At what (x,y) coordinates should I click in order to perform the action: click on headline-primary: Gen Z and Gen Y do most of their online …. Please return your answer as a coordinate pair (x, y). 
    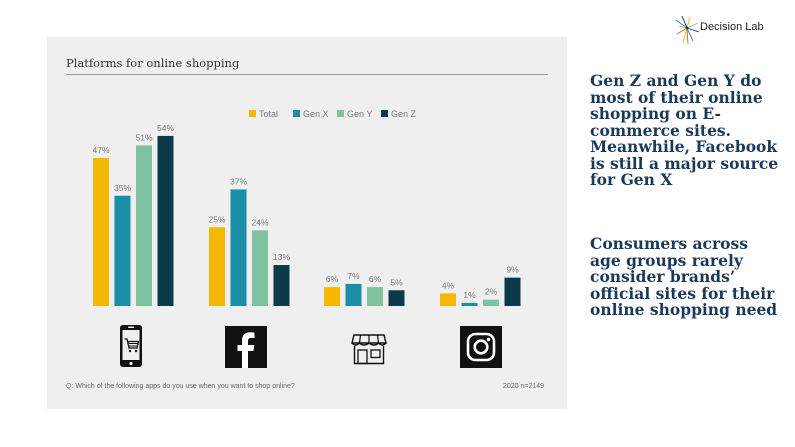
    Looking at the image, I should click on (684, 130).